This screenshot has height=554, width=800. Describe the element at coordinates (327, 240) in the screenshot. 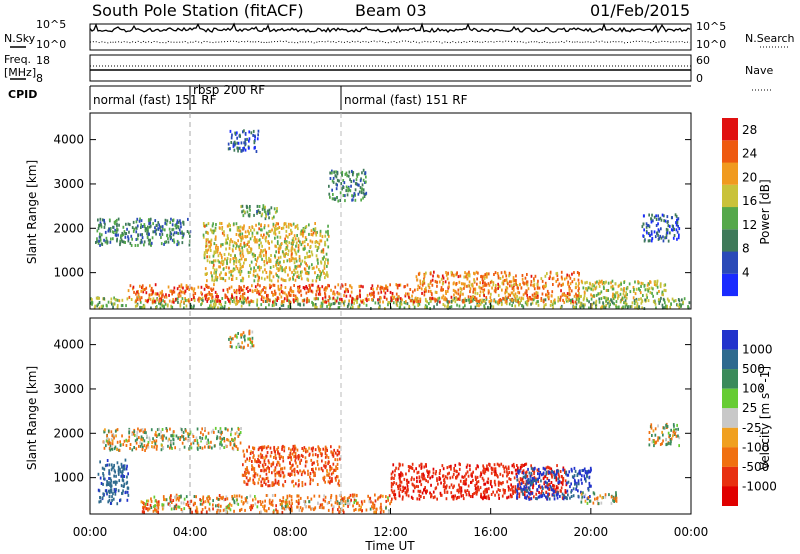

I see `power-cell-1928` at that location.